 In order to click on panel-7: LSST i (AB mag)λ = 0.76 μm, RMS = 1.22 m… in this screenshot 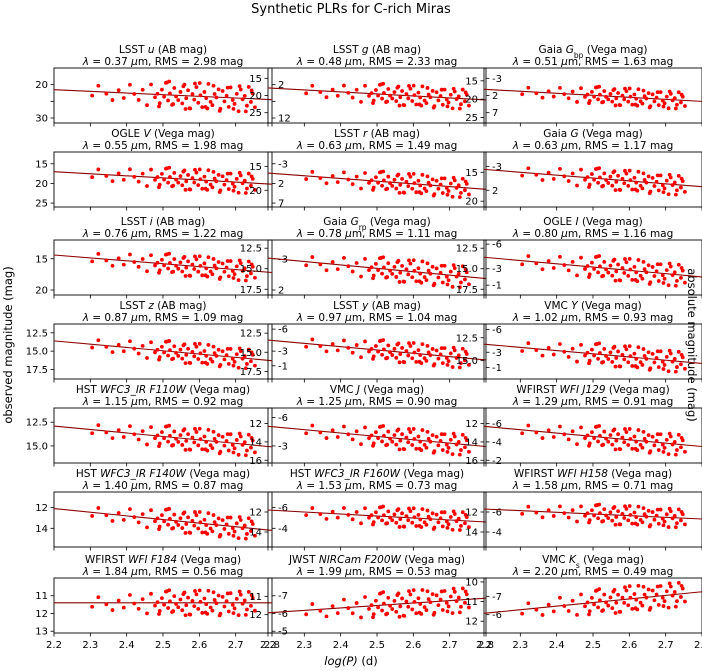, I will do `click(161, 257)`.